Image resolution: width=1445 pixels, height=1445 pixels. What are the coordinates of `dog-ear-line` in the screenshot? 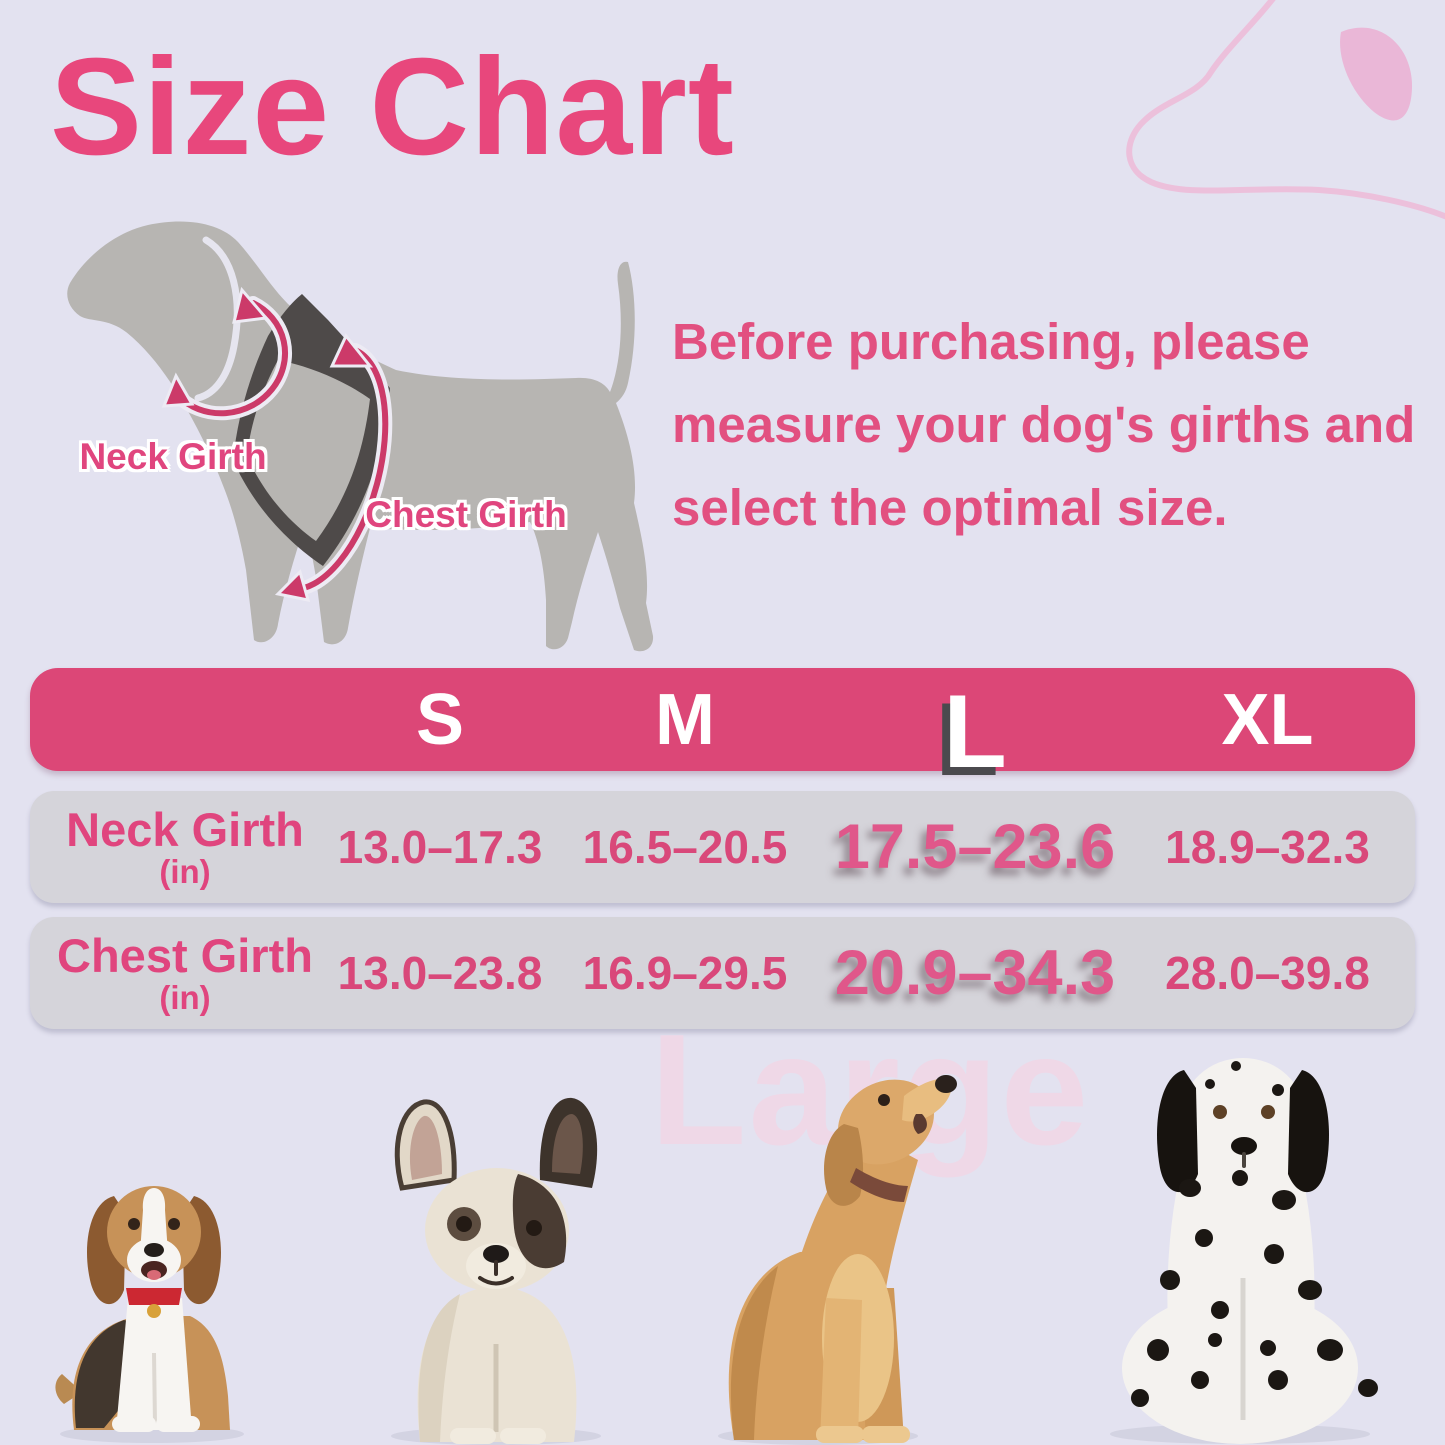 It's located at (217, 319).